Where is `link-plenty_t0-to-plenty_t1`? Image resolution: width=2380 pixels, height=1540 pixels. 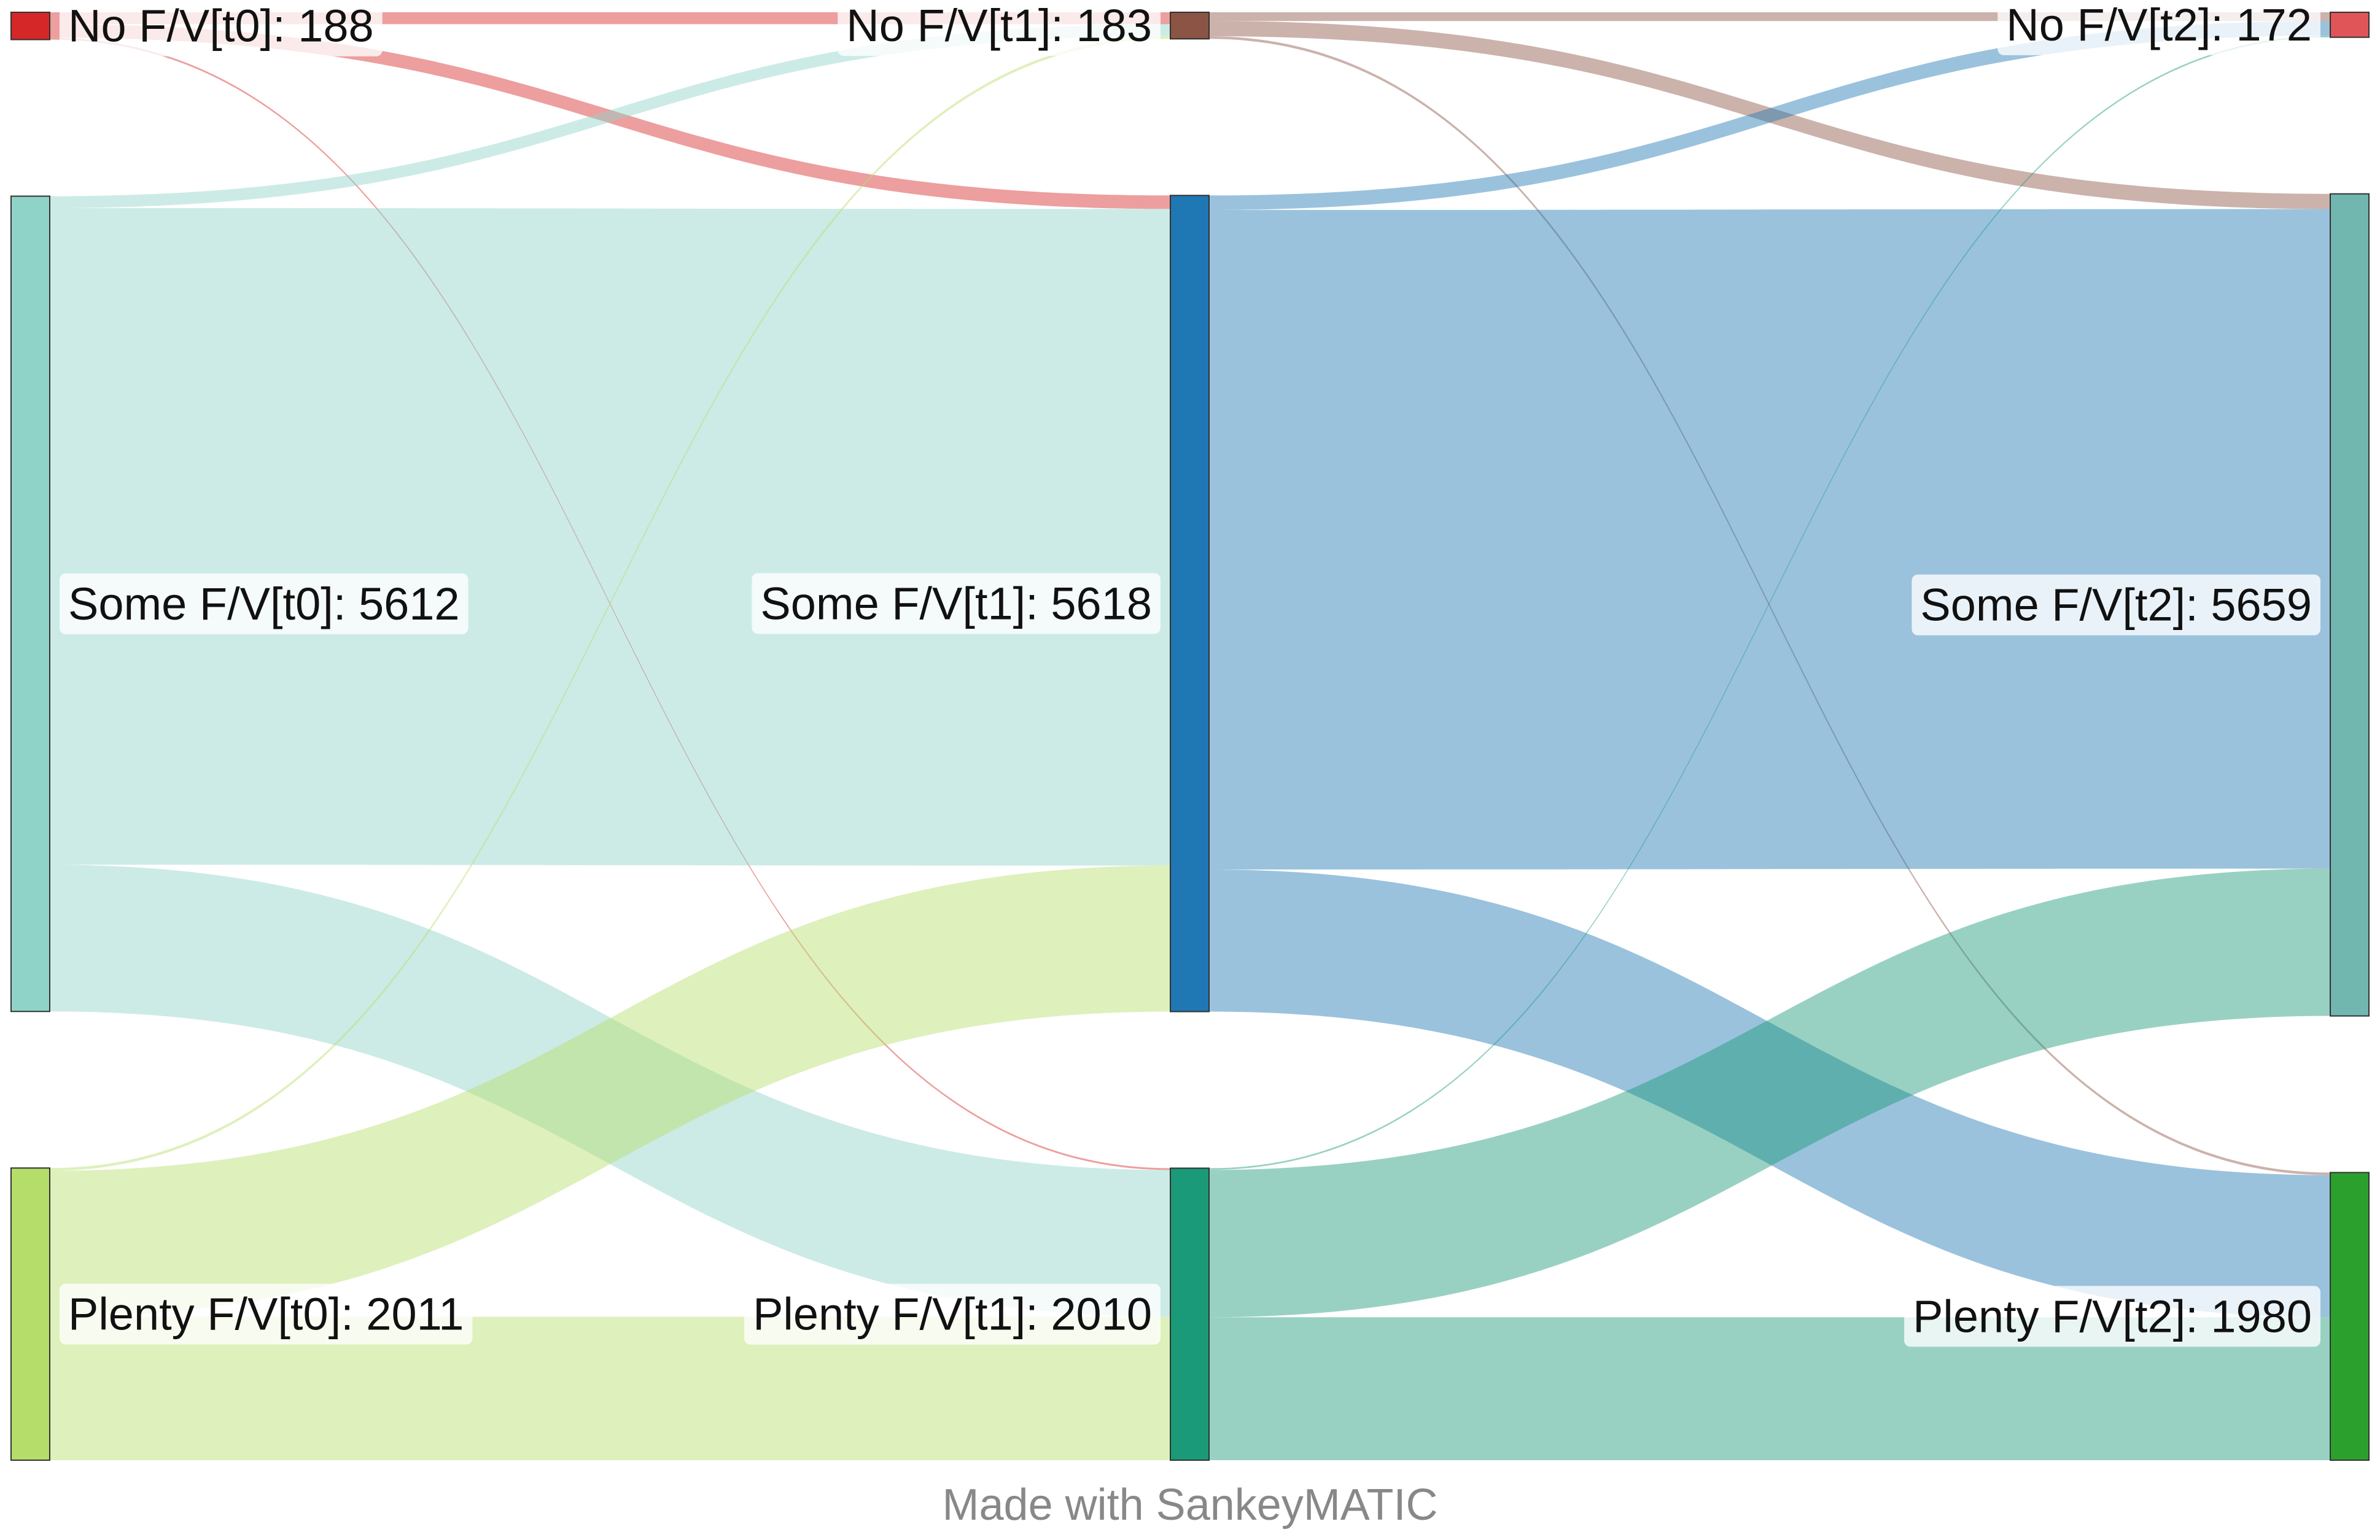
link-plenty_t0-to-plenty_t1 is located at coordinates (610, 1388).